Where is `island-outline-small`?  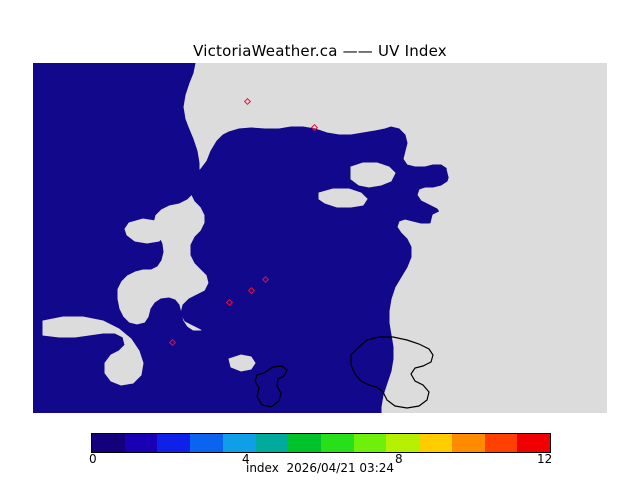
island-outline-small is located at coordinates (271, 386).